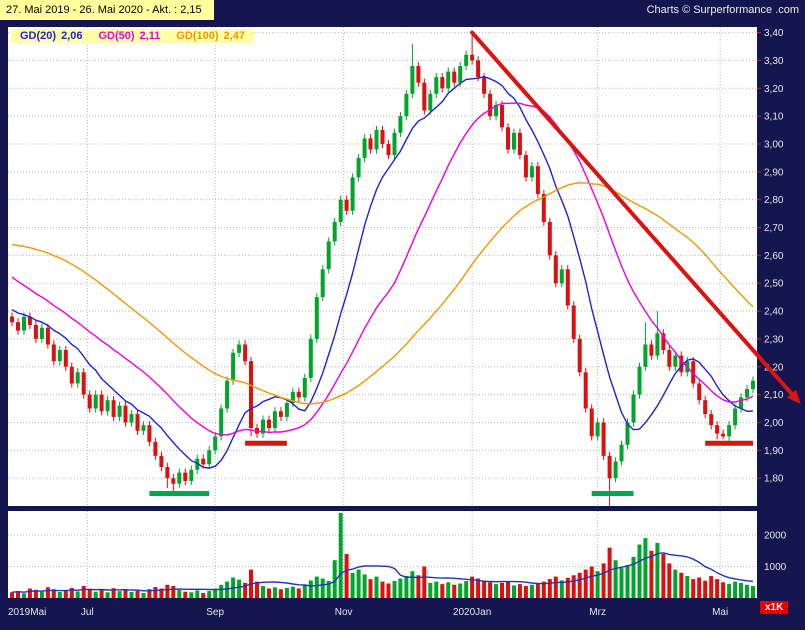 This screenshot has height=630, width=805. What do you see at coordinates (150, 36) in the screenshot?
I see `gd50-value: 2,11` at bounding box center [150, 36].